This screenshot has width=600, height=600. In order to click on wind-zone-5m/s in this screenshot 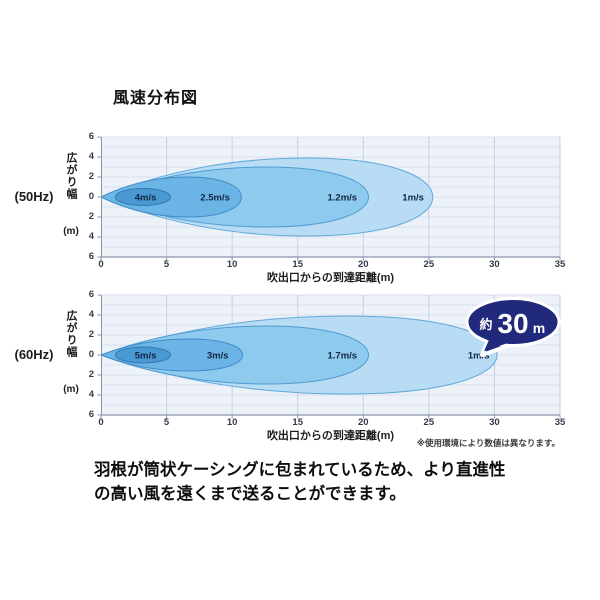, I will do `click(143, 355)`.